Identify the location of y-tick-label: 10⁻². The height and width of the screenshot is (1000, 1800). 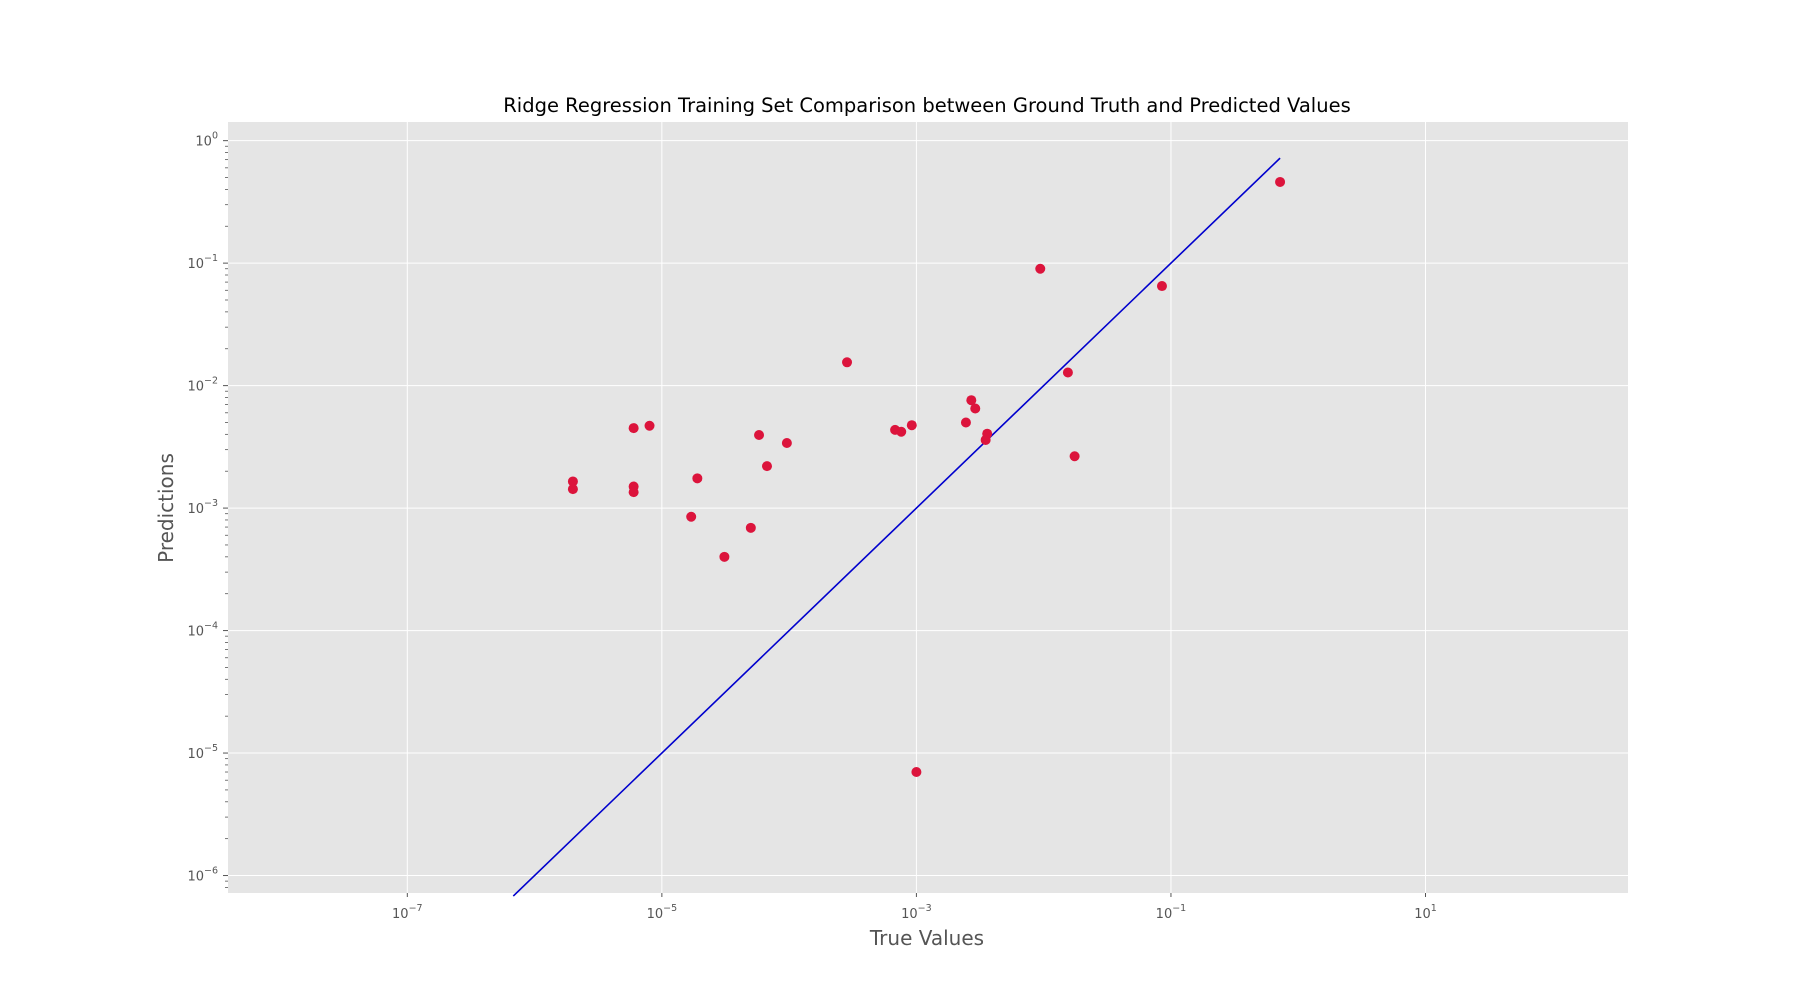
(202, 385).